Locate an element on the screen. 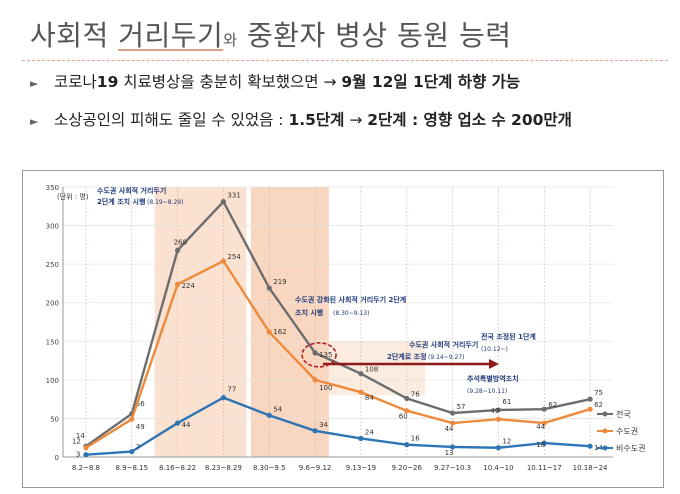  series-0-label-3: 331 is located at coordinates (233, 196).